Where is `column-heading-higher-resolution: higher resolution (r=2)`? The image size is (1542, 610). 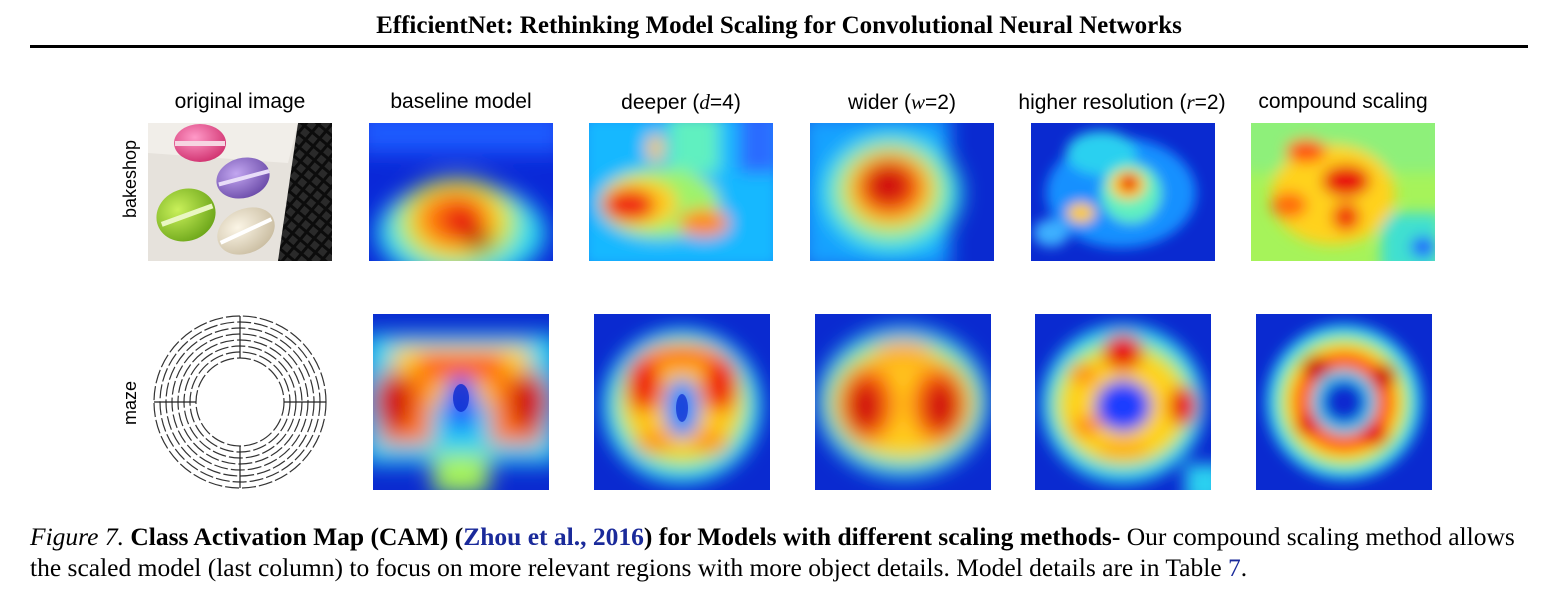
column-heading-higher-resolution: higher resolution (r=2) is located at coordinates (1122, 102).